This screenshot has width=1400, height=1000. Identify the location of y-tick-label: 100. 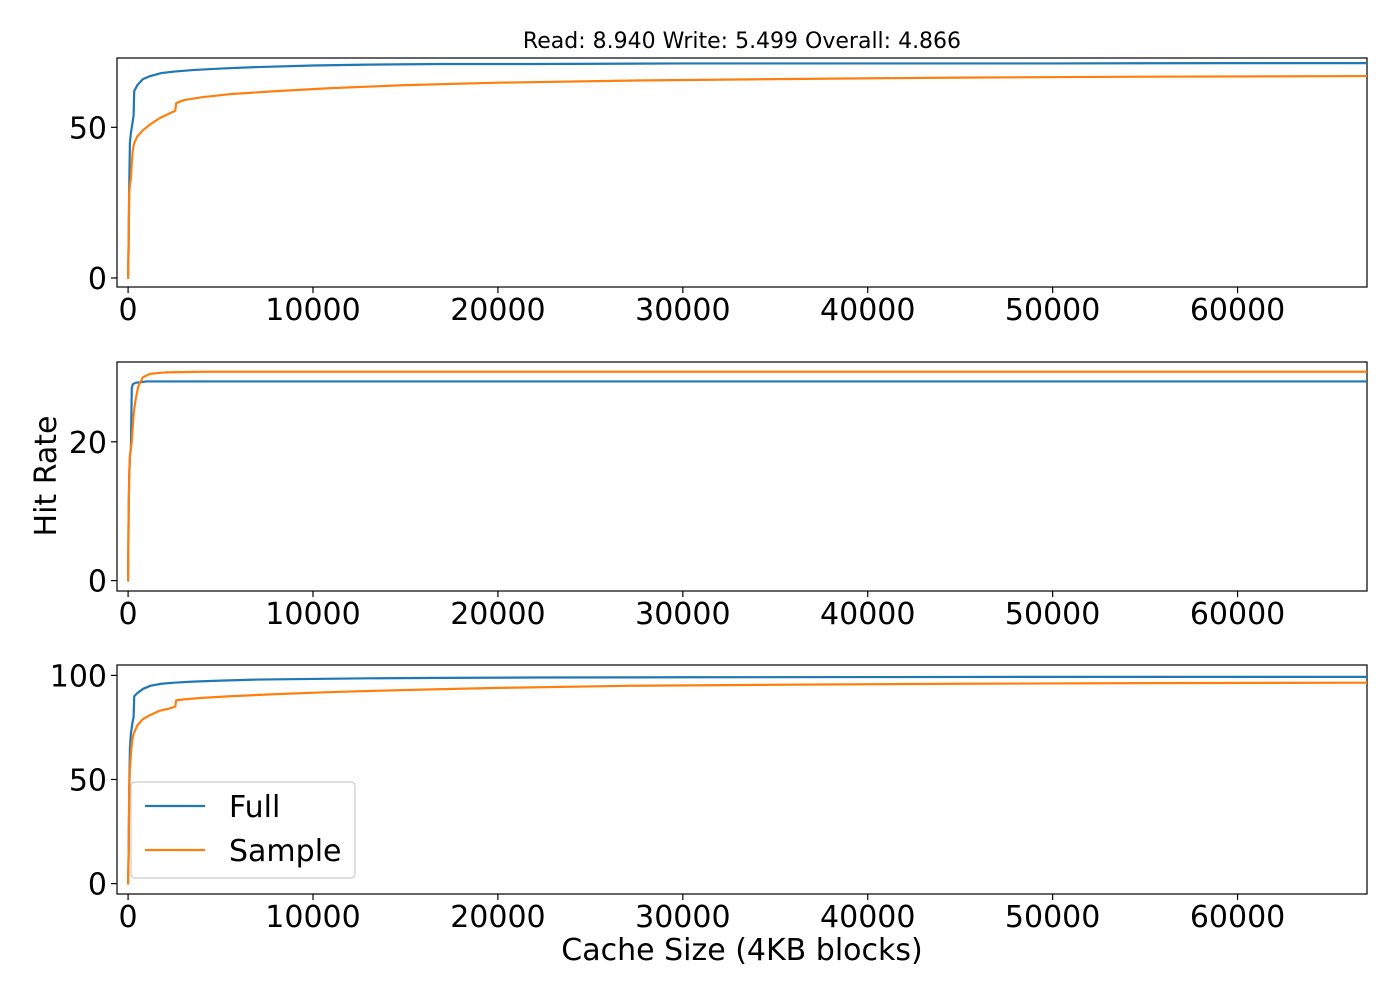
(78, 676).